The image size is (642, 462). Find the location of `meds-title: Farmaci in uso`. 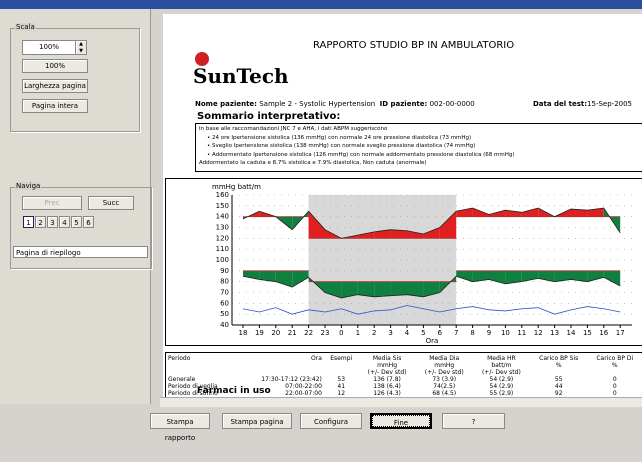

meds-title: Farmaci in uso is located at coordinates (234, 391).